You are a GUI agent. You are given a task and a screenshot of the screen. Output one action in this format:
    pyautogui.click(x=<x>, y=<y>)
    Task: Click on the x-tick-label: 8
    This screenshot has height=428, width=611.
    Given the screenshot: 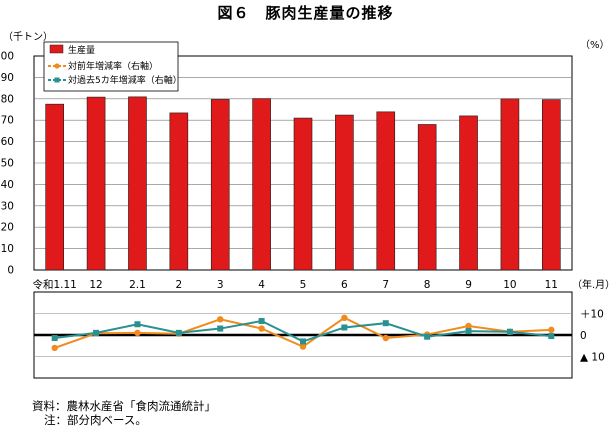 What is the action you would take?
    pyautogui.click(x=427, y=285)
    